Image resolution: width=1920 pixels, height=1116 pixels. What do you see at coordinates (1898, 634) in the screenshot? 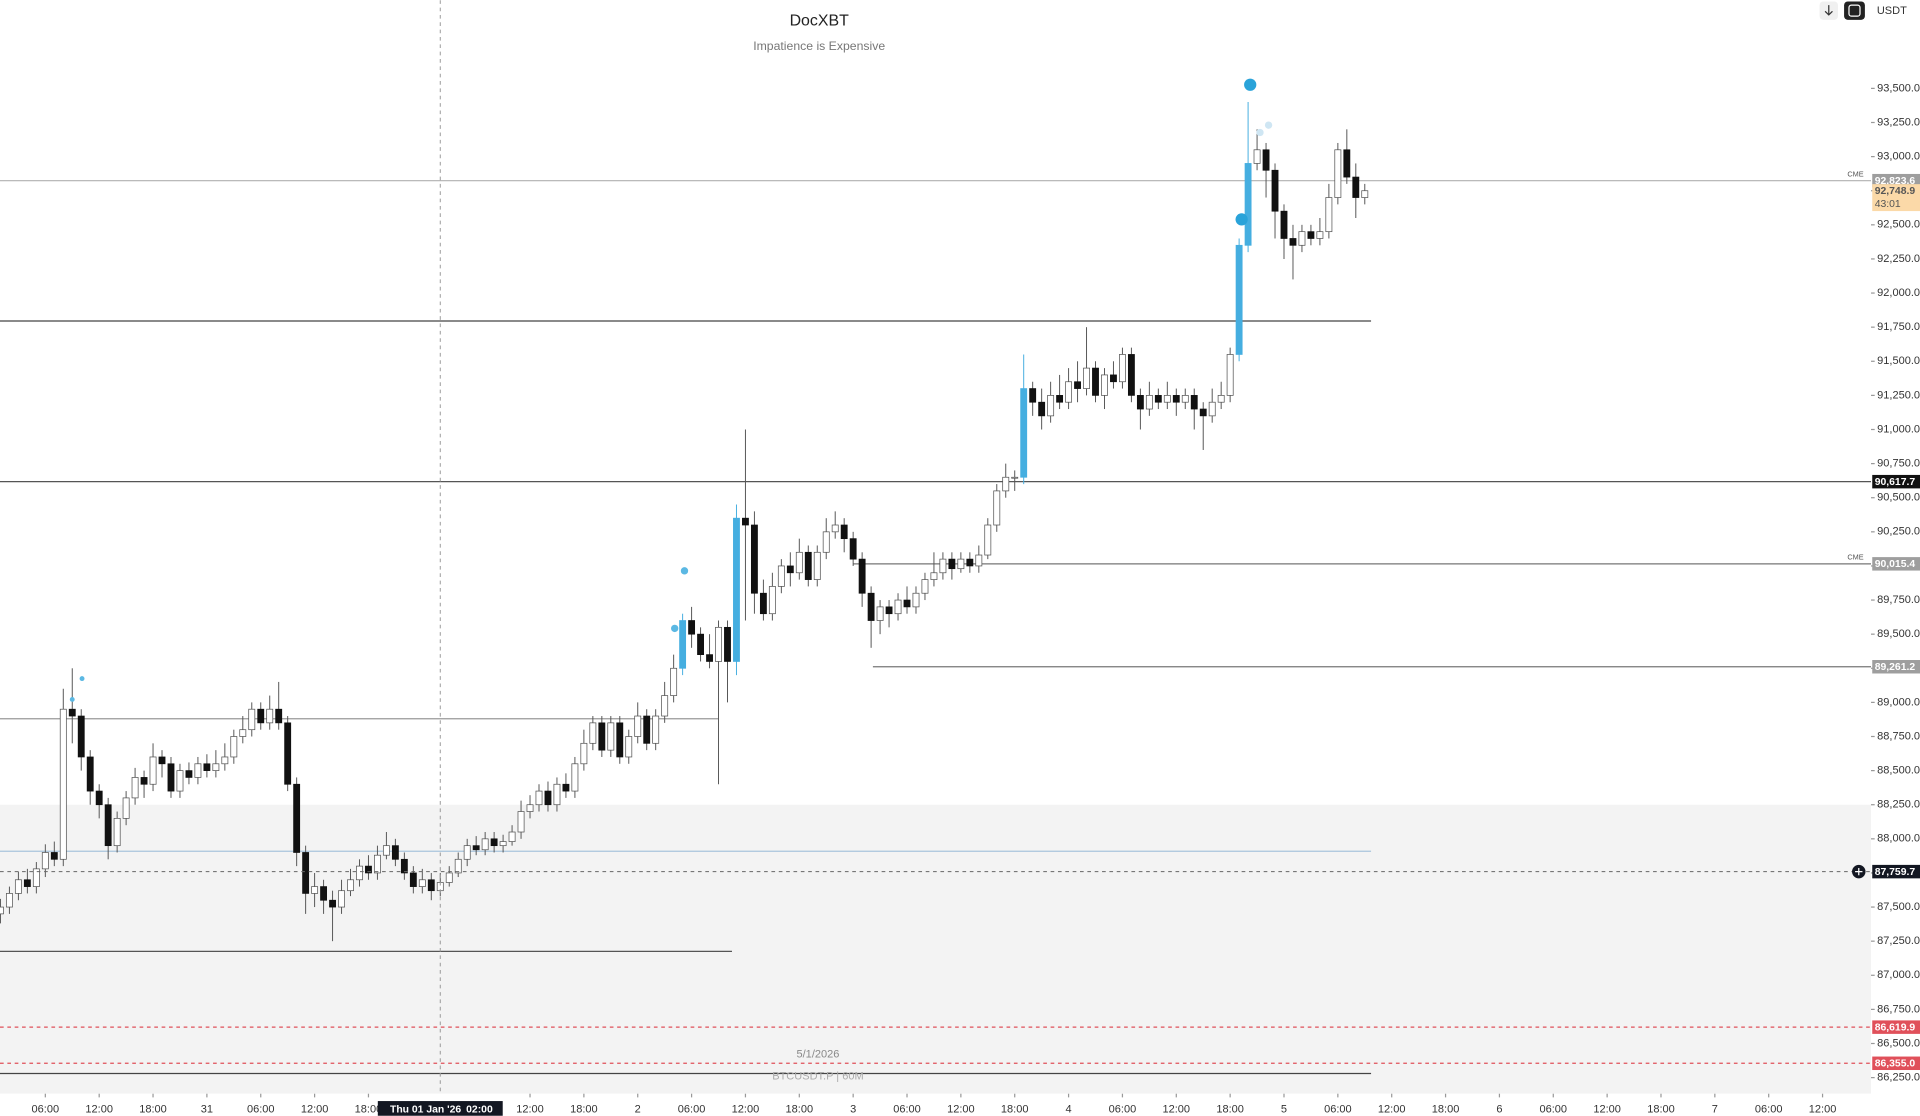
I see `y-tick-label: 89,500.0` at bounding box center [1898, 634].